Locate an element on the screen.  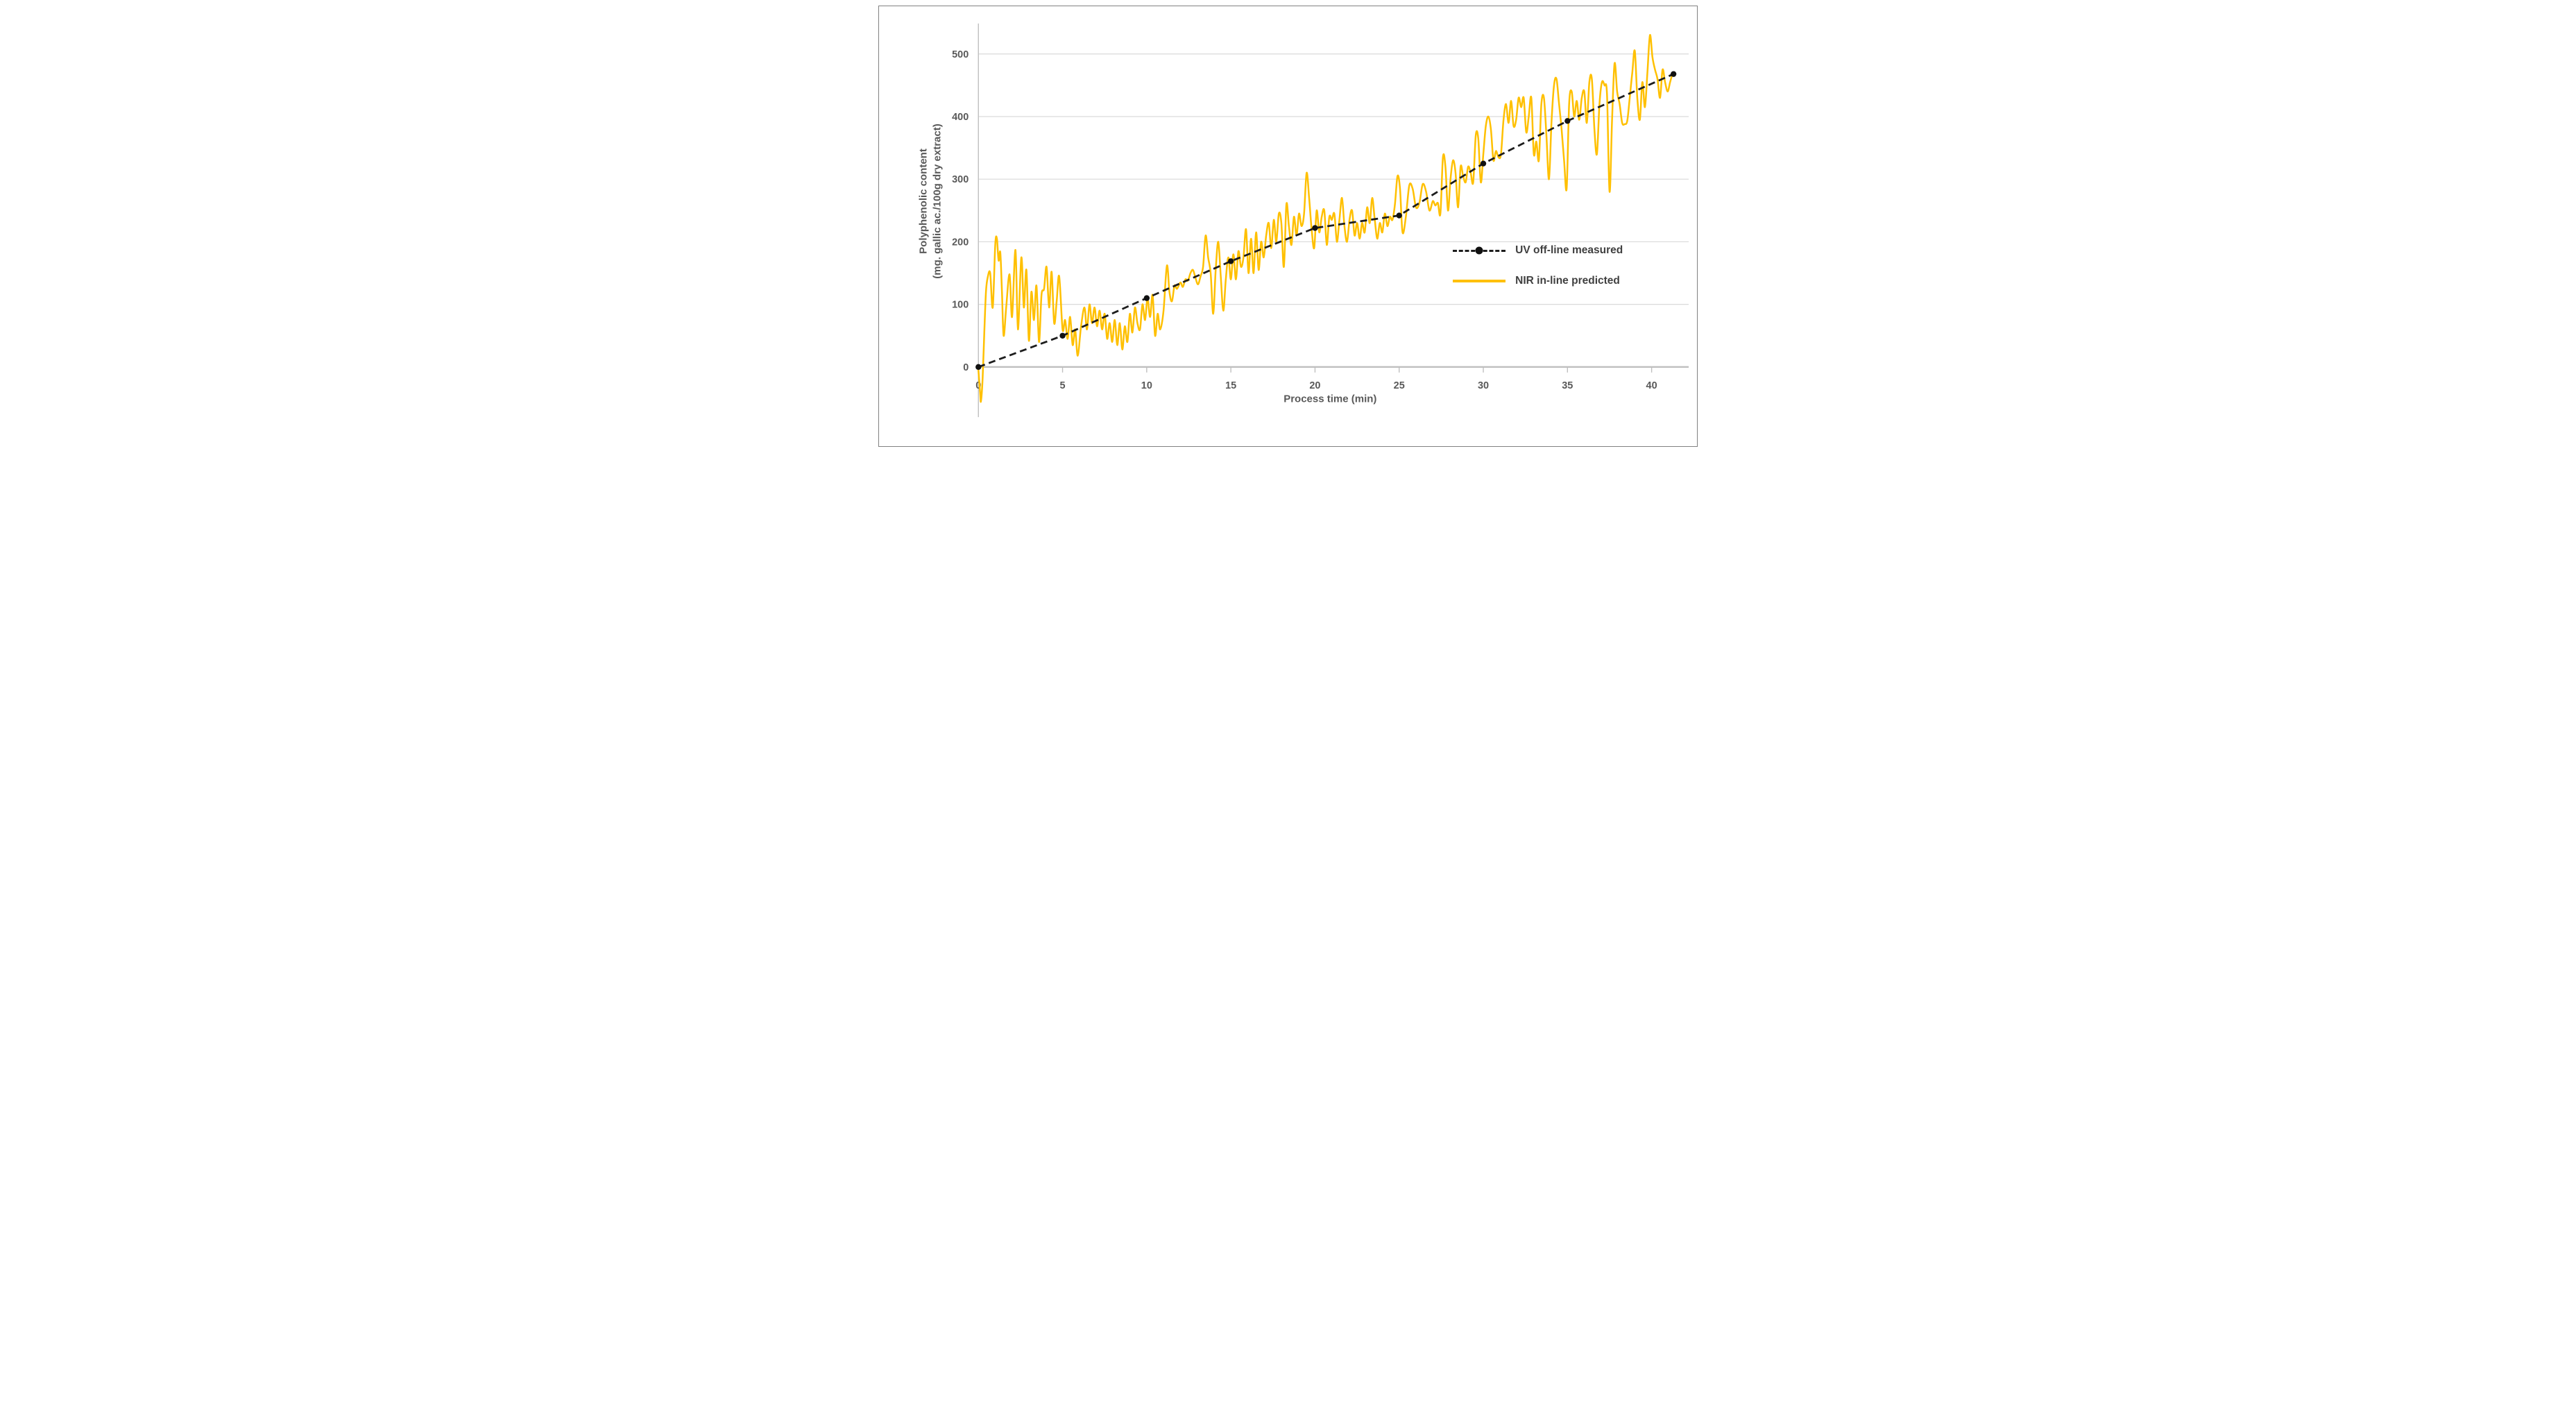
gridlines is located at coordinates (1333, 179).